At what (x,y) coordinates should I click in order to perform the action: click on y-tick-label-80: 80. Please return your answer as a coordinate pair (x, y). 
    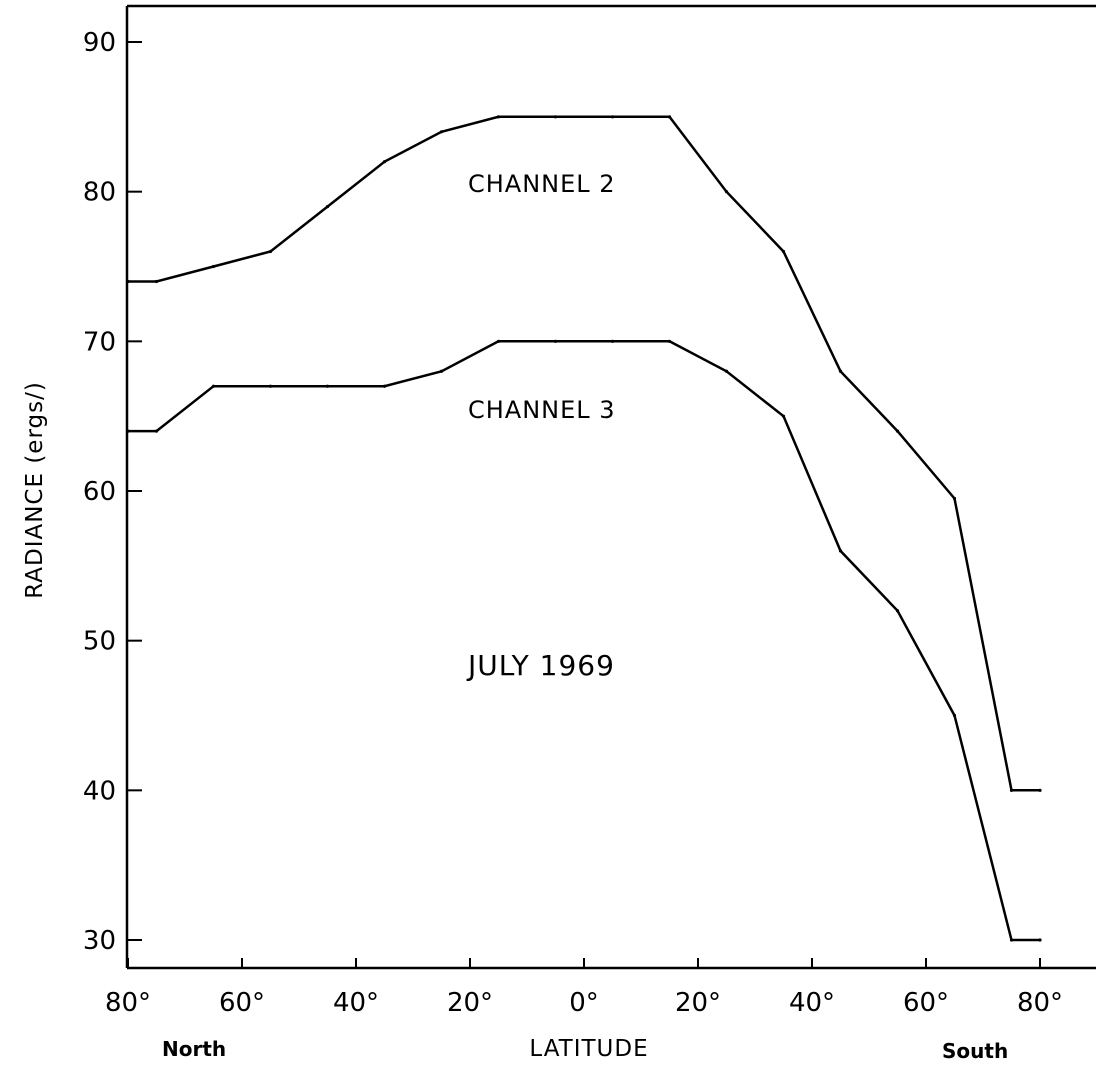
    Looking at the image, I should click on (99, 193).